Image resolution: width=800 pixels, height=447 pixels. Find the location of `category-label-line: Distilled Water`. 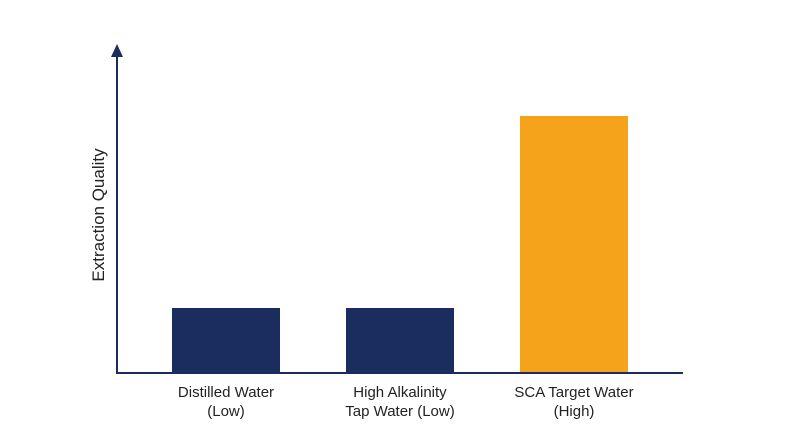

category-label-line: Distilled Water is located at coordinates (226, 392).